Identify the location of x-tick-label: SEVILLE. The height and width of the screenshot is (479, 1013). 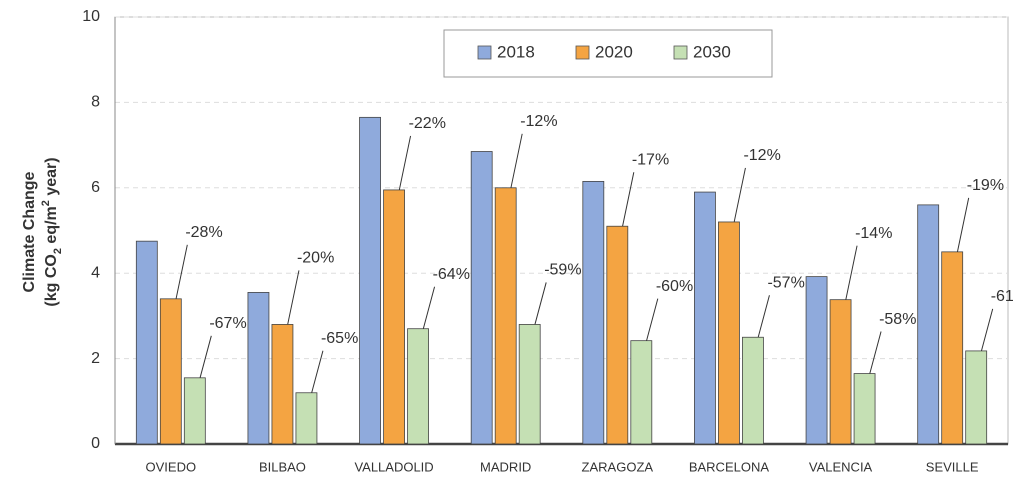
(952, 466).